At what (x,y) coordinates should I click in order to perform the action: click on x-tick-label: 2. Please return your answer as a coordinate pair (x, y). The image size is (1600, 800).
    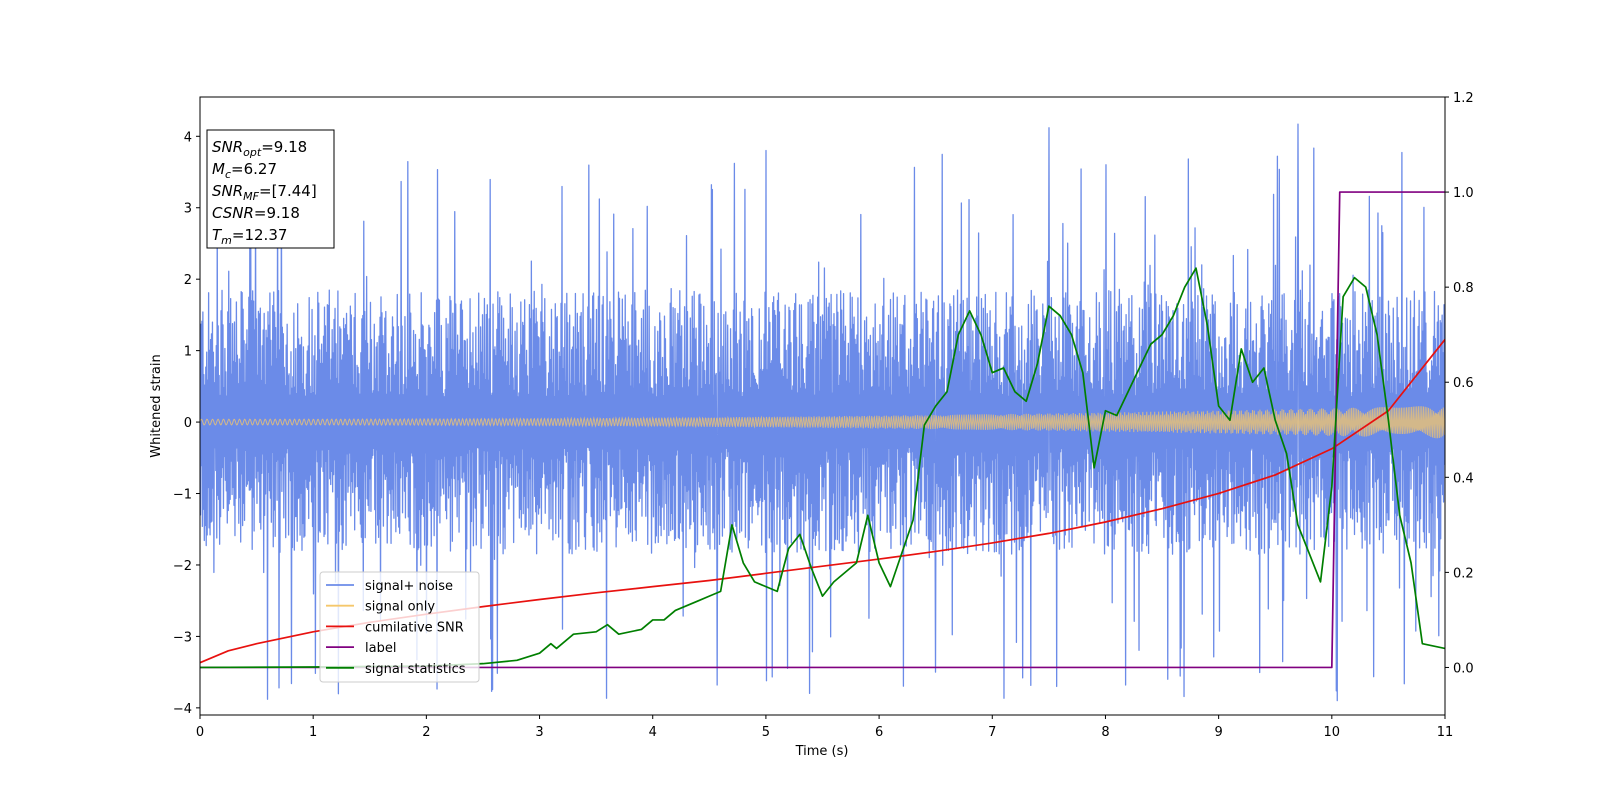
    Looking at the image, I should click on (426, 732).